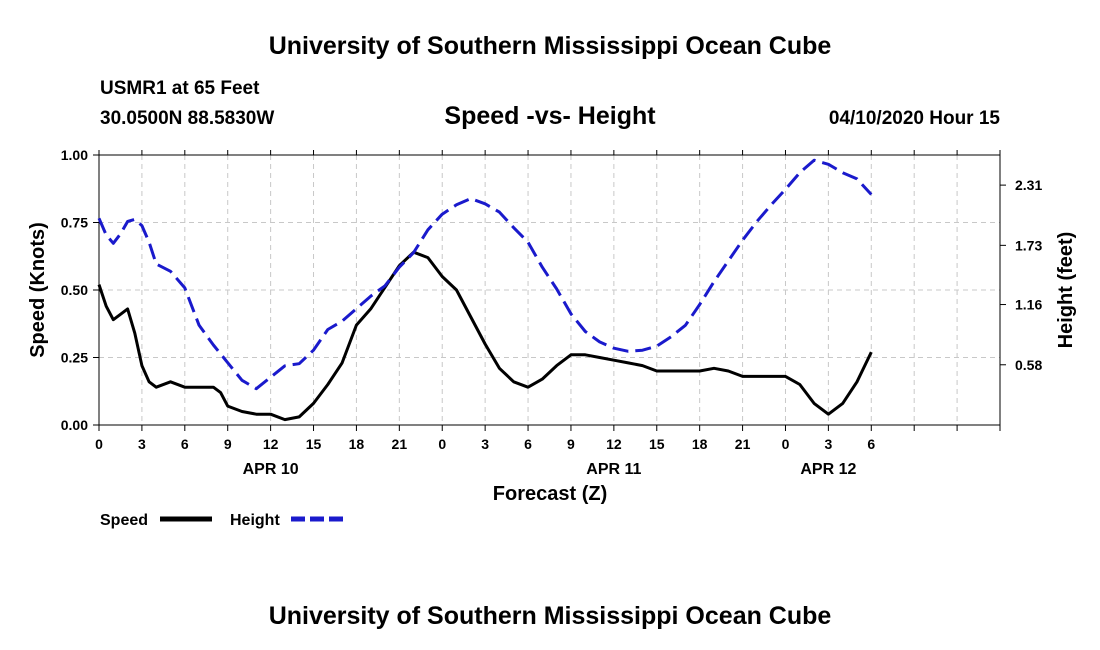  I want to click on x-tick-label-17: 3, so click(828, 444).